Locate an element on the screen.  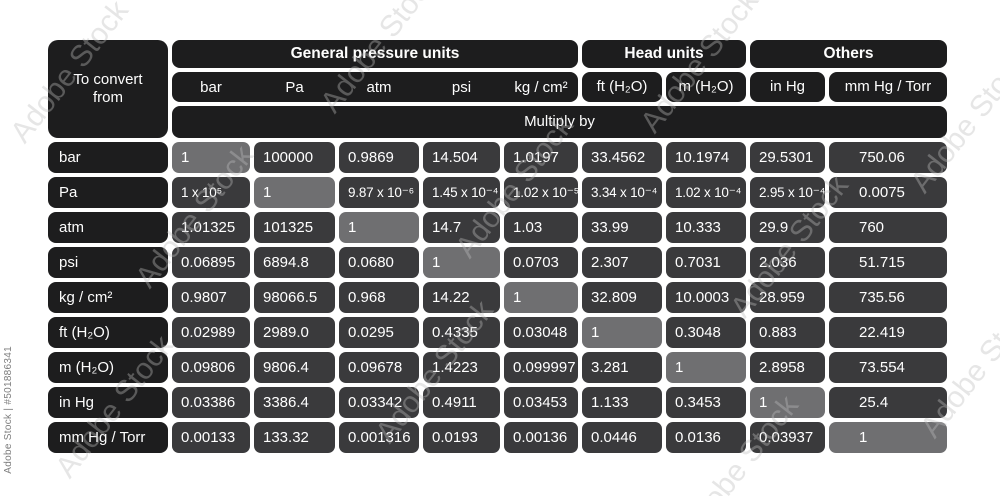
table-cell: 98066.5 is located at coordinates (294, 297).